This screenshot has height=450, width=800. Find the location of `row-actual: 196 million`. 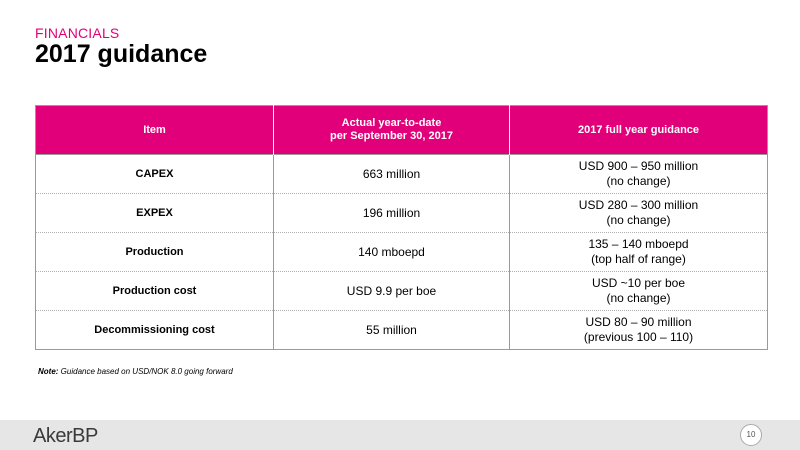

row-actual: 196 million is located at coordinates (391, 213).